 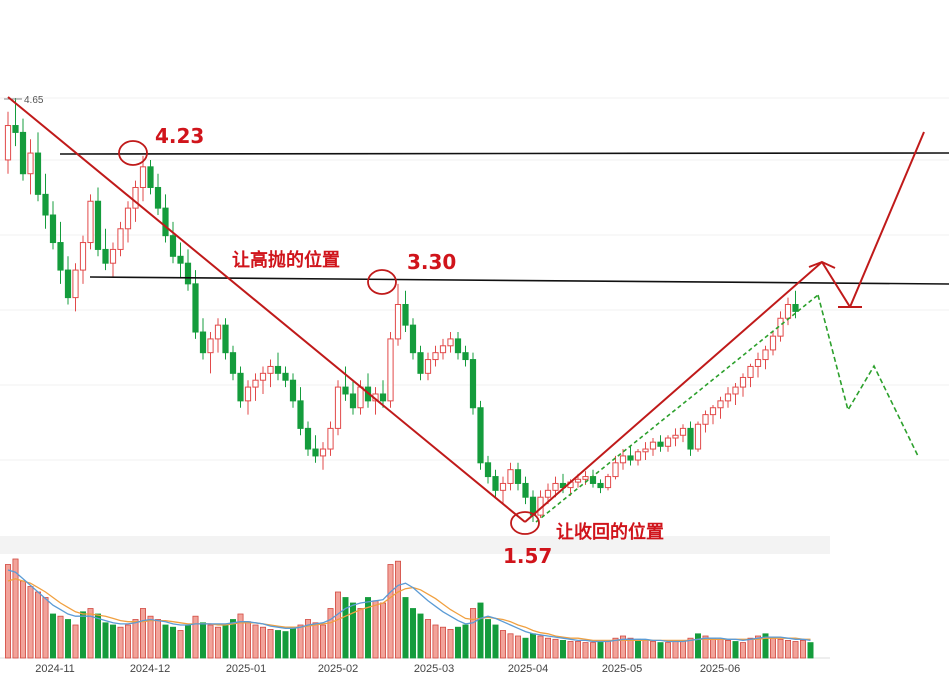 What do you see at coordinates (815, 264) in the screenshot?
I see `uptrend-peak` at bounding box center [815, 264].